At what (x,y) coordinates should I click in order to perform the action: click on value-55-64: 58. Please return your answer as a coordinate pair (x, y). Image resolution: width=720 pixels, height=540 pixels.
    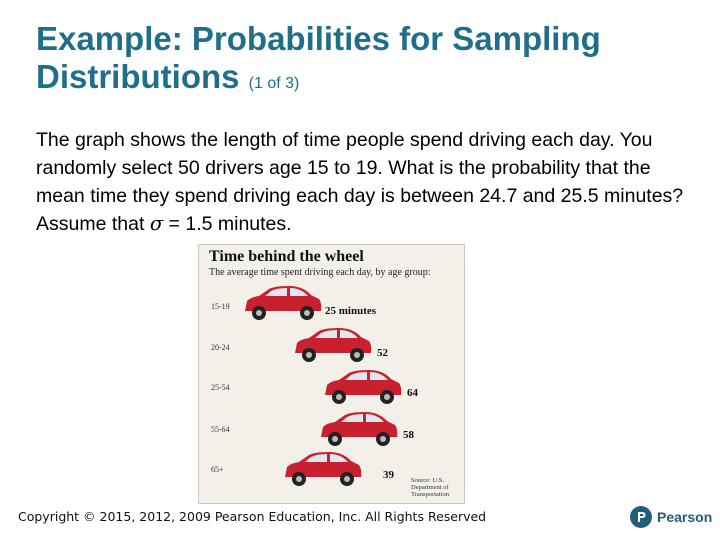
    Looking at the image, I should click on (408, 435).